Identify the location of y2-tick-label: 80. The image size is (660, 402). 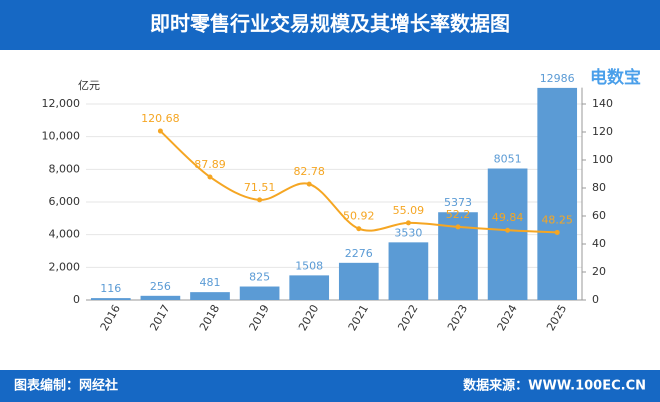
(599, 187).